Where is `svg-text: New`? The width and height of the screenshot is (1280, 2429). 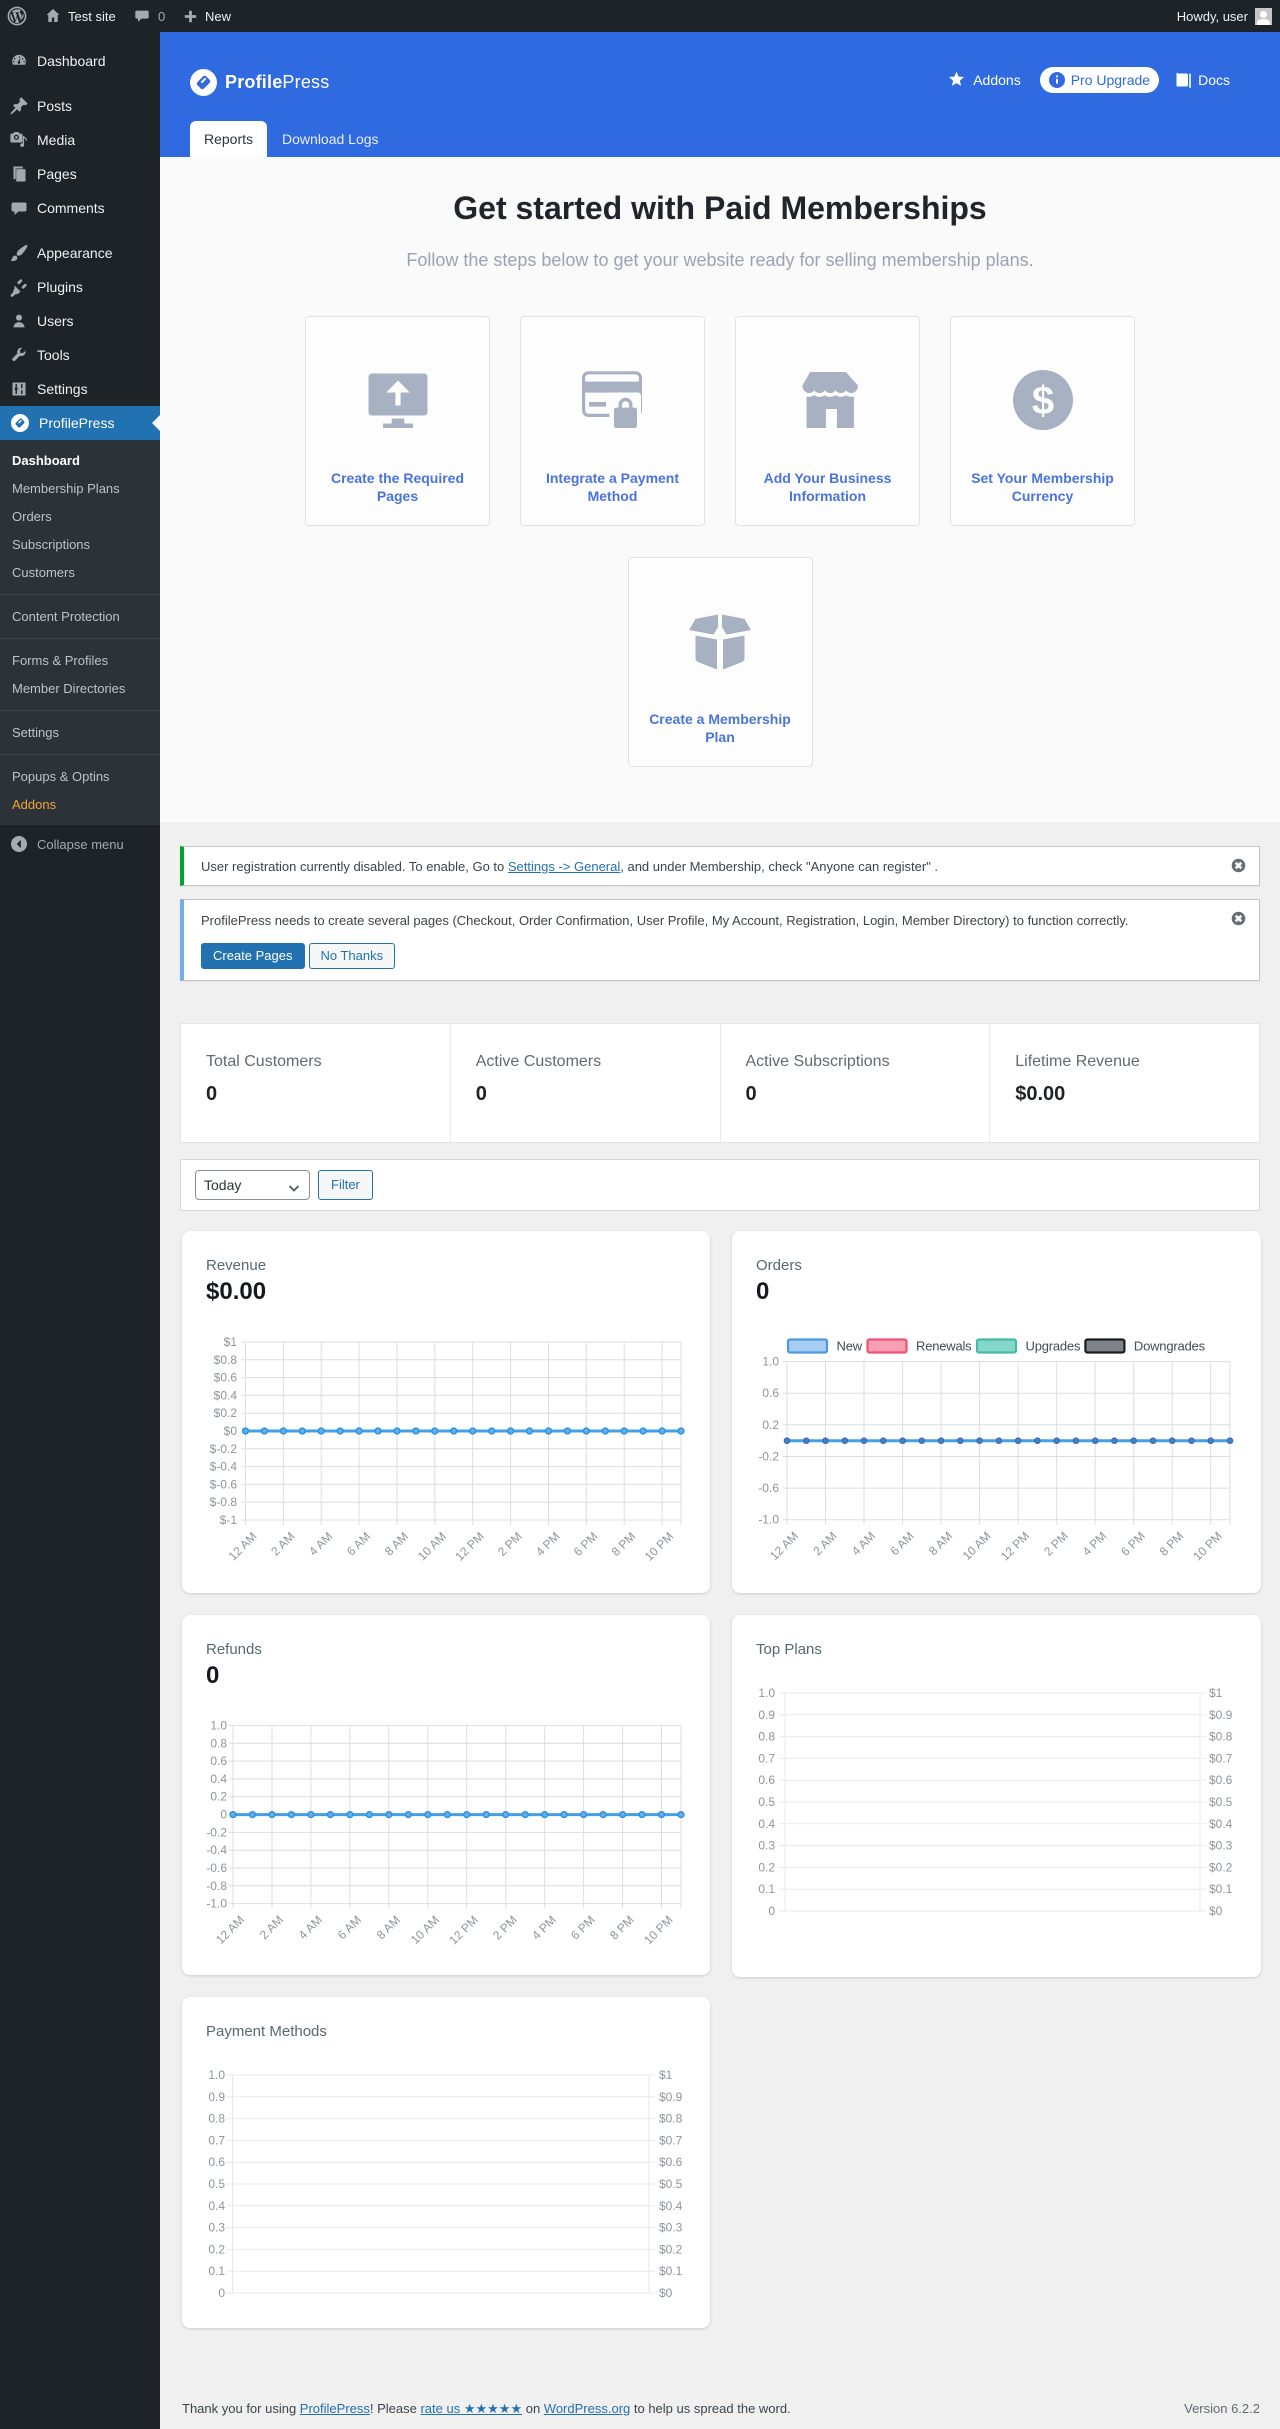
svg-text: New is located at coordinates (850, 1346).